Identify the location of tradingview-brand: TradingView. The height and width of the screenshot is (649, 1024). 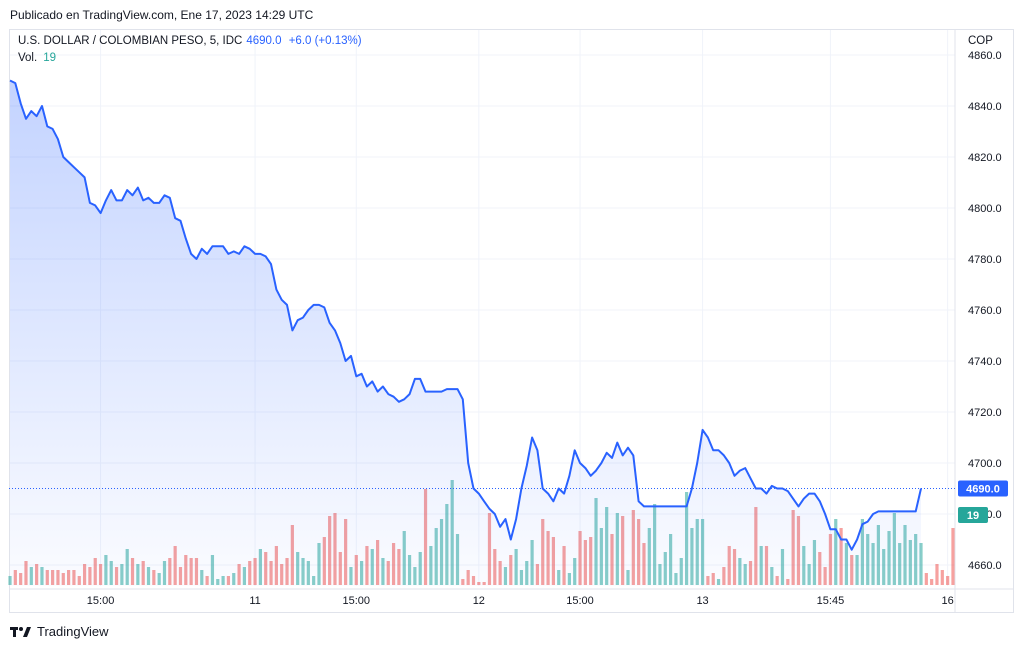
(59, 631).